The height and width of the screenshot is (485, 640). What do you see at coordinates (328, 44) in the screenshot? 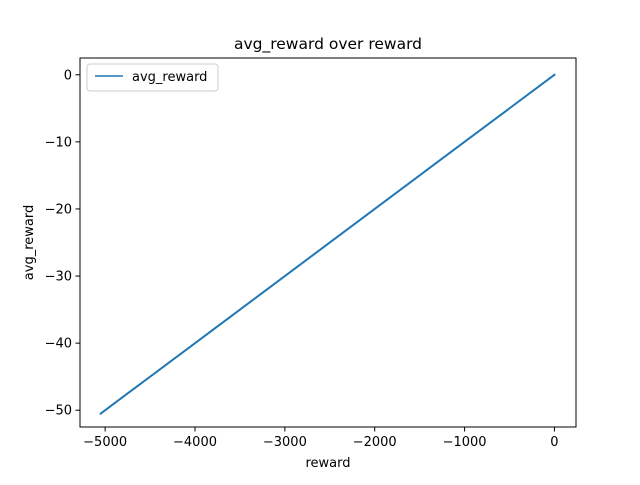
I see `chart-title: avg_reward over reward` at bounding box center [328, 44].